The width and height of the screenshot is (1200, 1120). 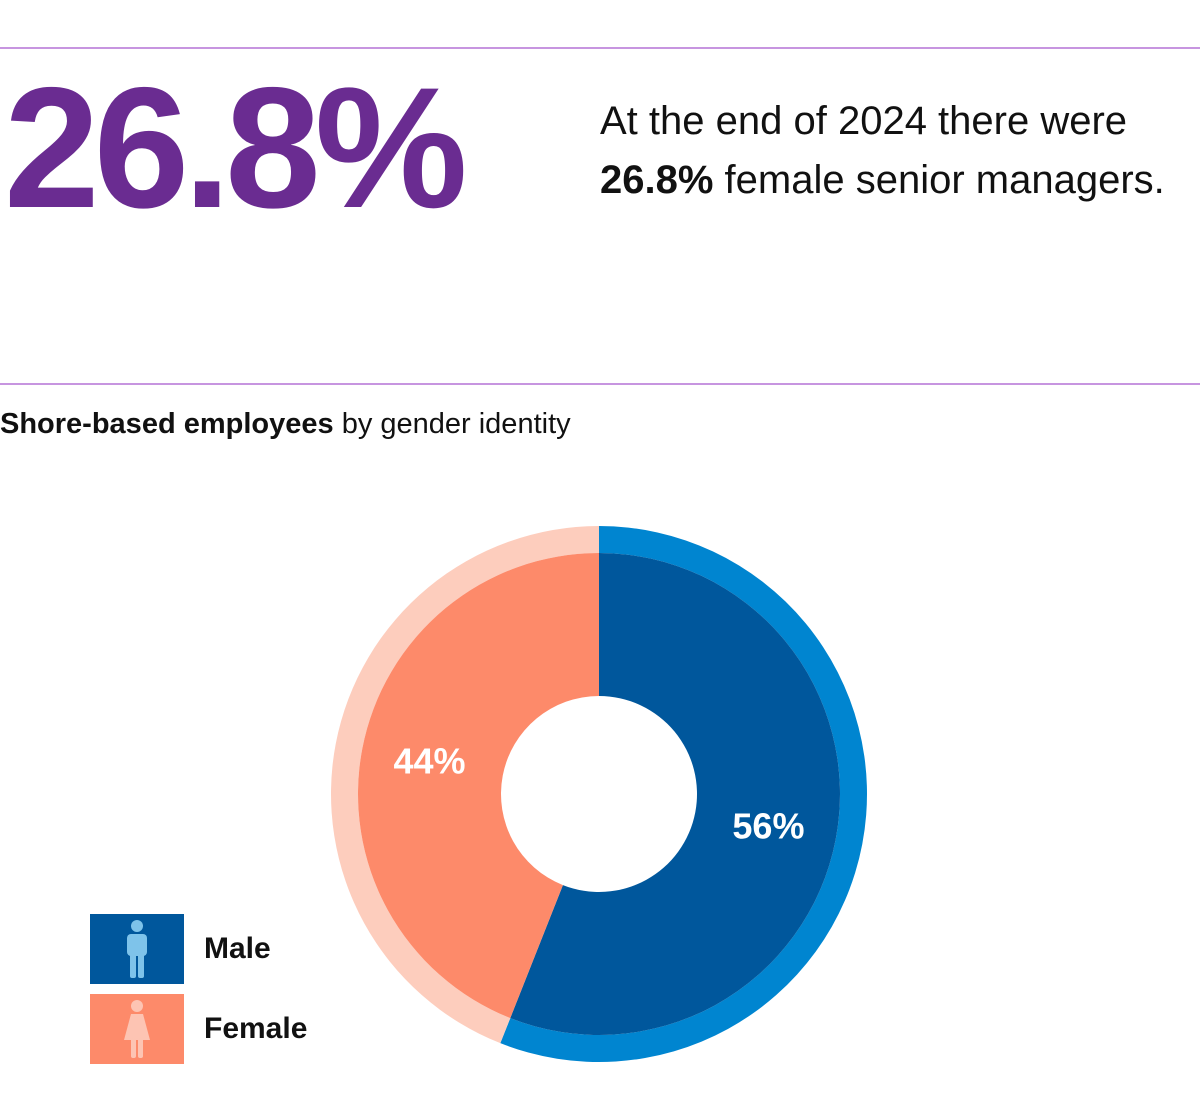 What do you see at coordinates (198, 949) in the screenshot?
I see `legend-item-male: Male` at bounding box center [198, 949].